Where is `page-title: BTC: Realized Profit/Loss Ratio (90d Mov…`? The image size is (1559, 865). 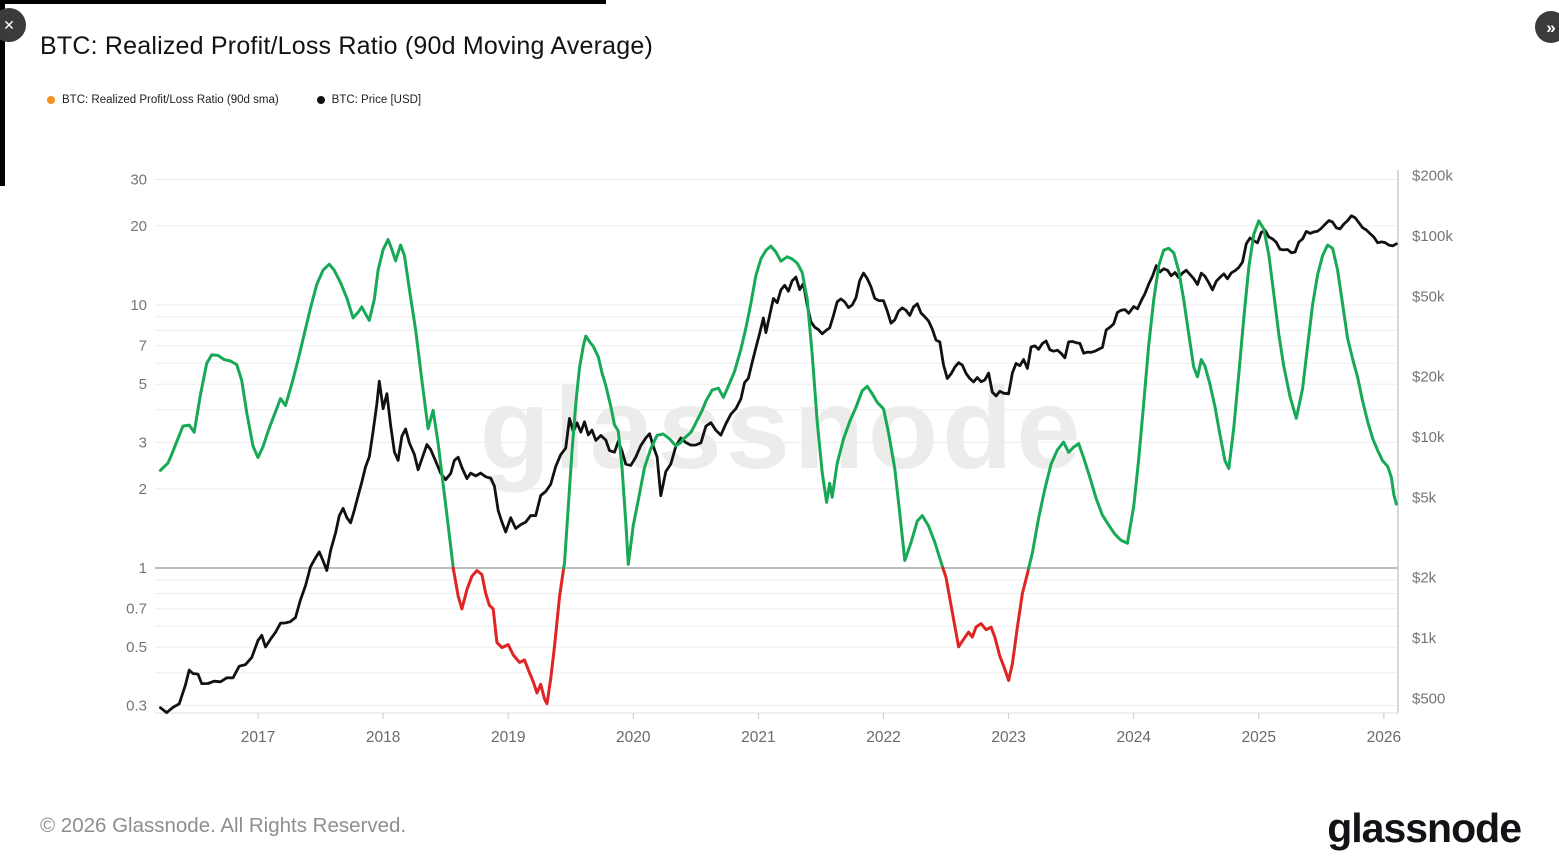
page-title: BTC: Realized Profit/Loss Ratio (90d Mov… is located at coordinates (346, 46).